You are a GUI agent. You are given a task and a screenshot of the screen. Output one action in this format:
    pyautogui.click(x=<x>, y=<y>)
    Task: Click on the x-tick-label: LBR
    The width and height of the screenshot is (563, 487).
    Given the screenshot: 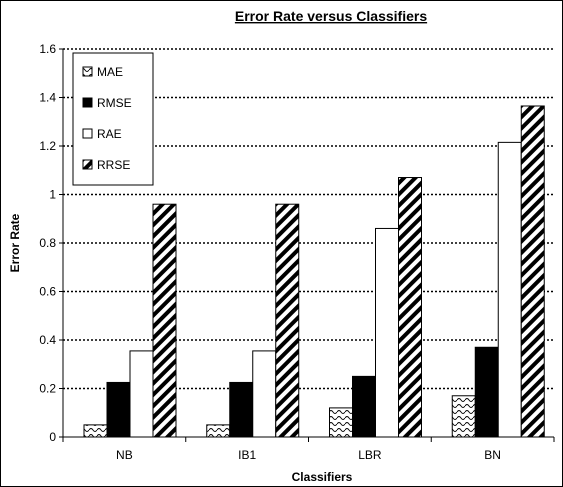 What is the action you would take?
    pyautogui.click(x=370, y=455)
    